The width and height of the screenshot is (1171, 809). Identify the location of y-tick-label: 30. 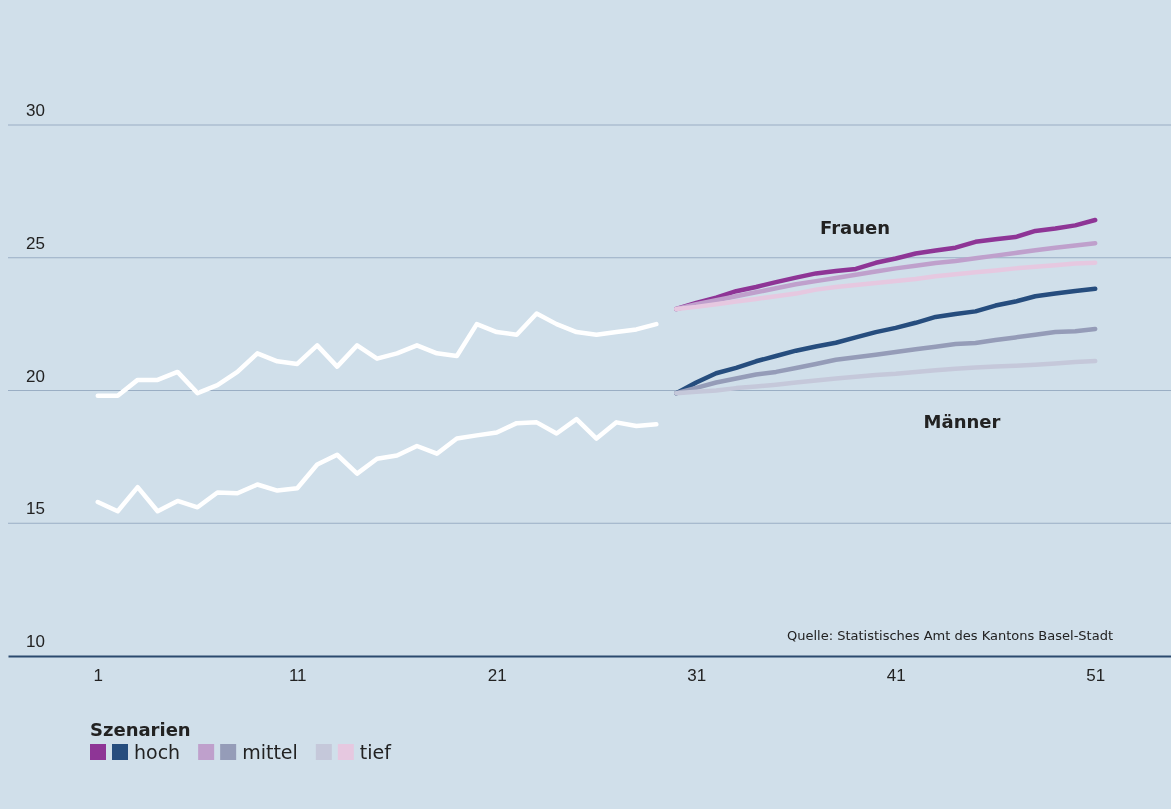
(35, 111).